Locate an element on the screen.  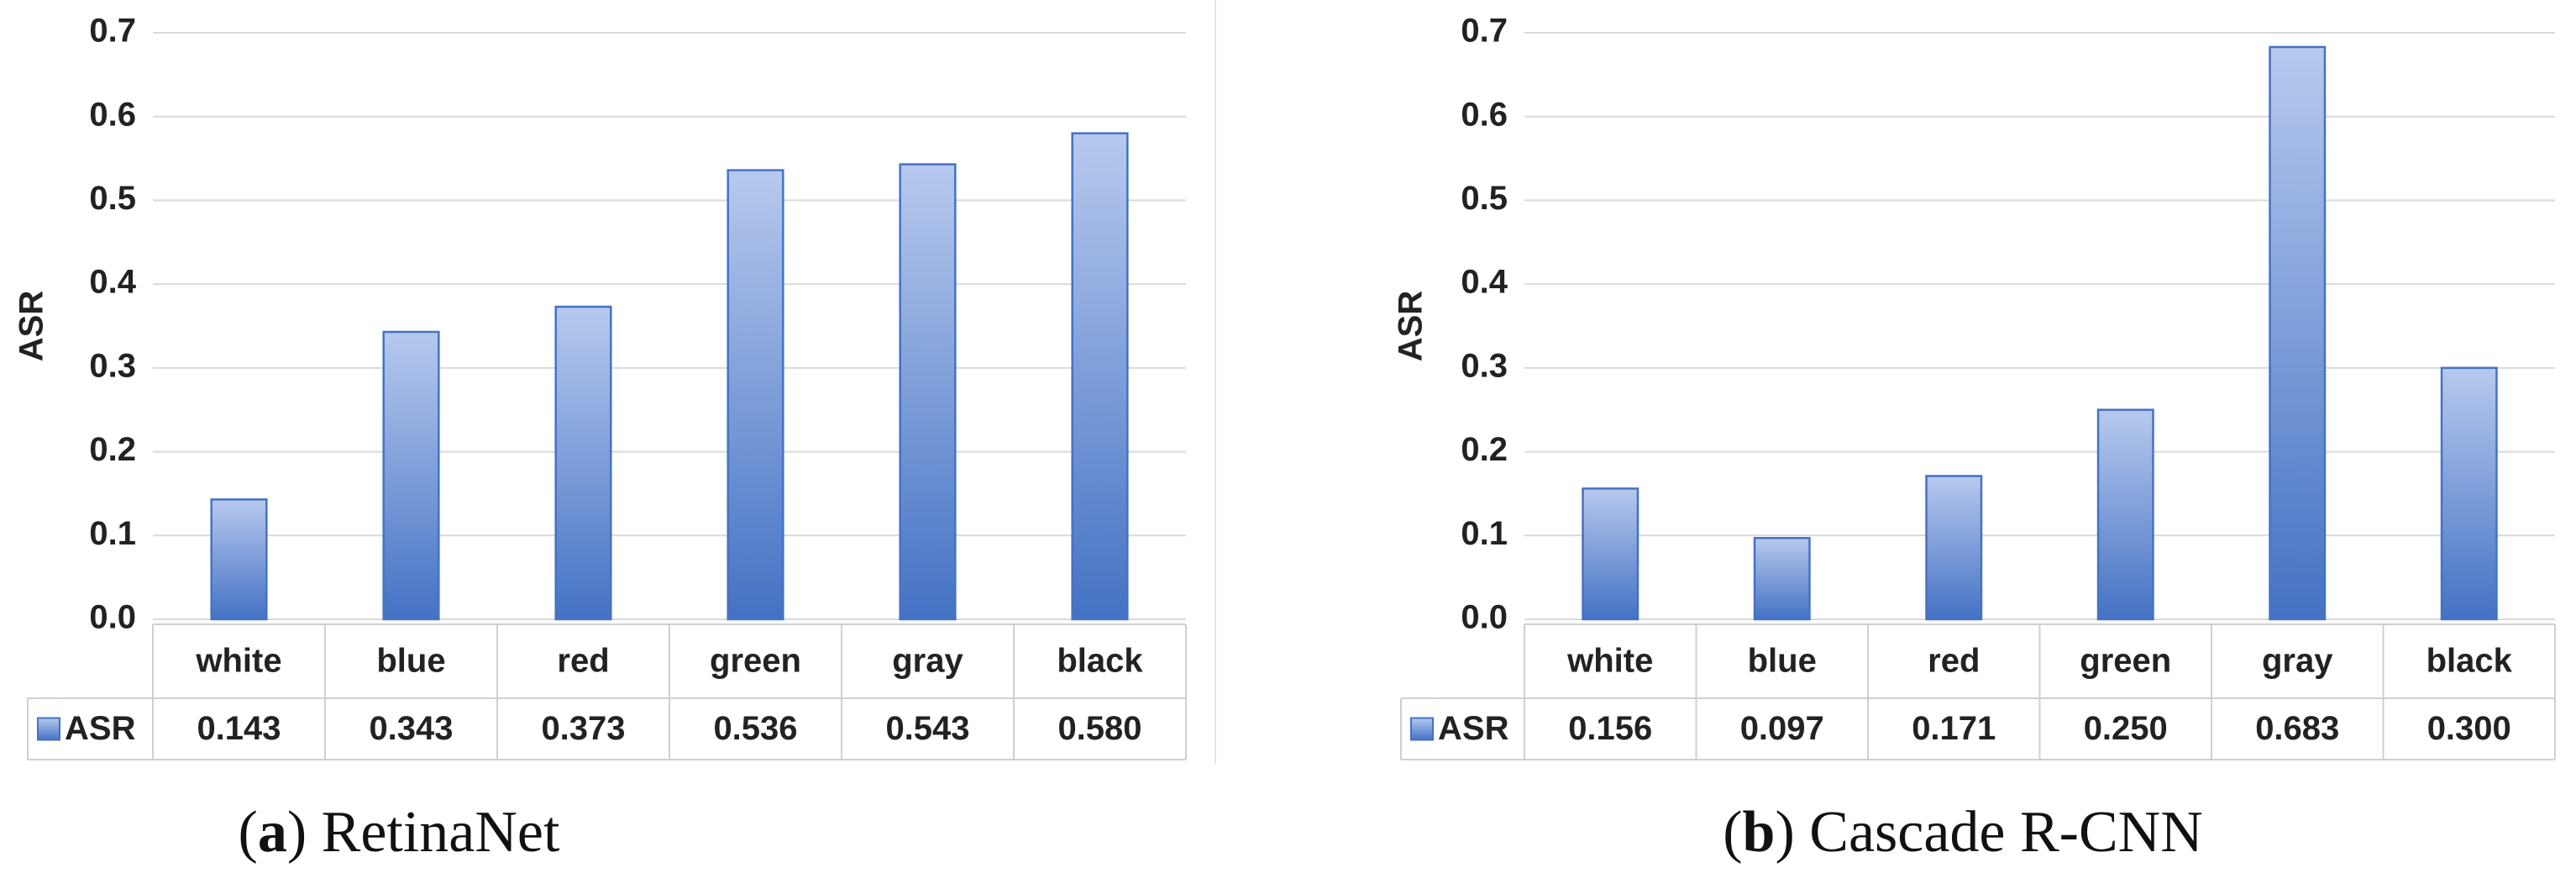
table-value: 0.097 is located at coordinates (1782, 728).